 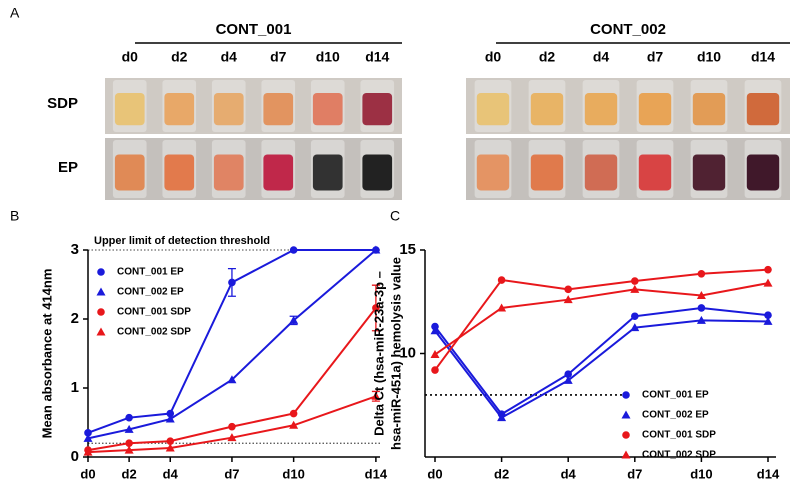 What do you see at coordinates (87, 473) in the screenshot?
I see `x-tick-label: d0` at bounding box center [87, 473].